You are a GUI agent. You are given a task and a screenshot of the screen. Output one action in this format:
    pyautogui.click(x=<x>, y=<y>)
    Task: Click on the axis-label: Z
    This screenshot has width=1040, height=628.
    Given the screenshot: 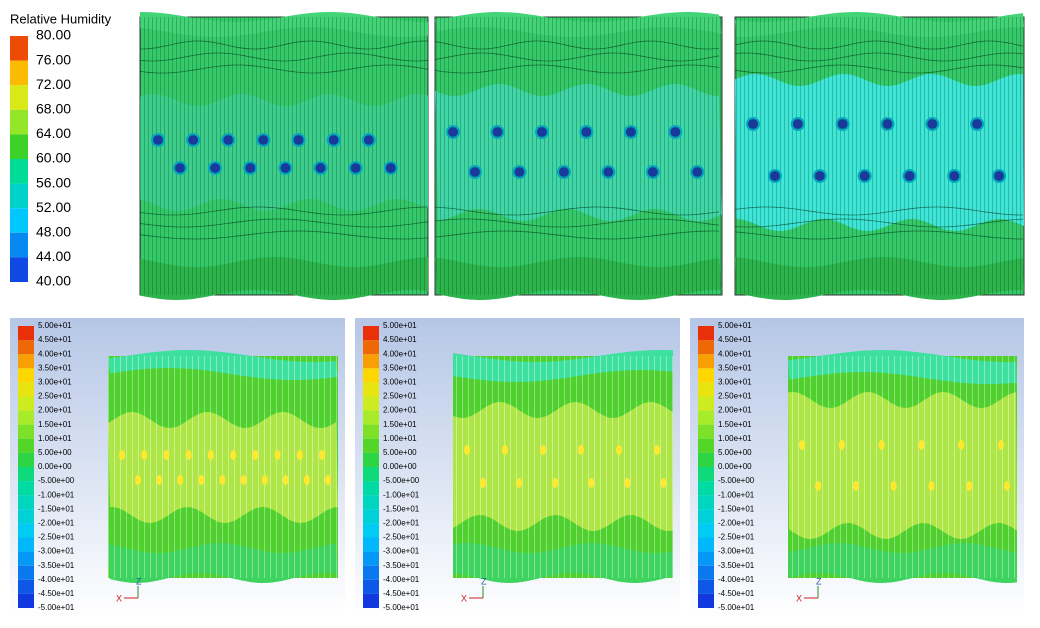 What is the action you would take?
    pyautogui.click(x=139, y=581)
    